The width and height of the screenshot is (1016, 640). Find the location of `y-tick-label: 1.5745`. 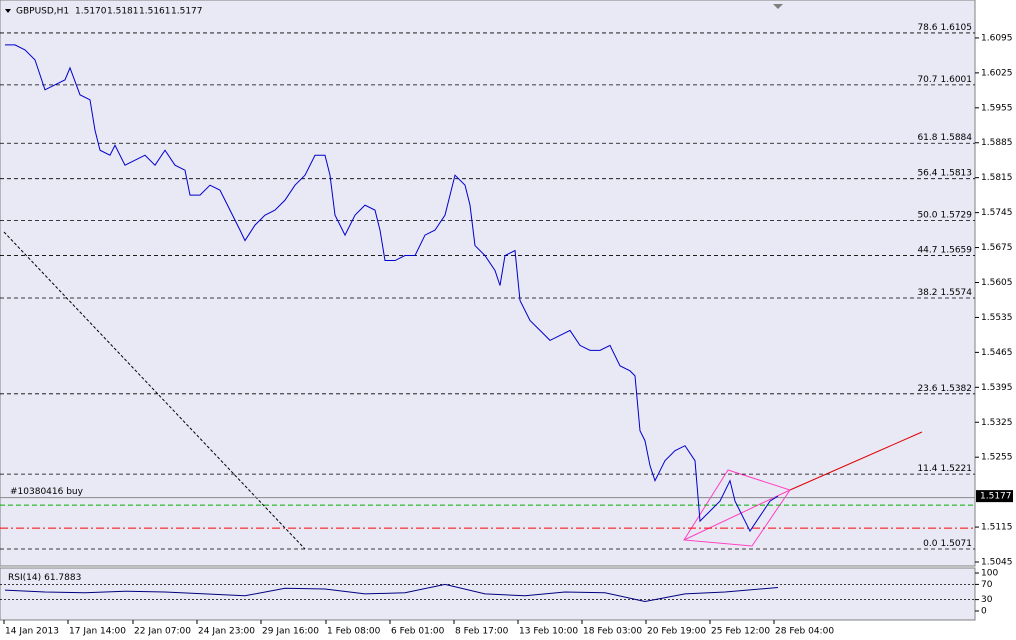

y-tick-label: 1.5745 is located at coordinates (997, 213).